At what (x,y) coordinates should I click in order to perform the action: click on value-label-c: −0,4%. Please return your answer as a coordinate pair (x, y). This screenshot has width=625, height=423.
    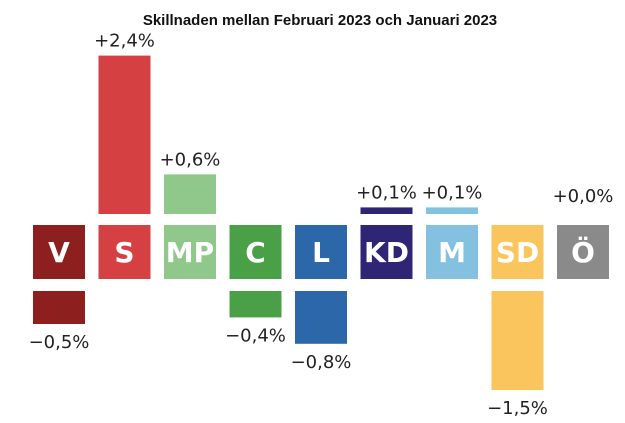
    Looking at the image, I should click on (255, 335).